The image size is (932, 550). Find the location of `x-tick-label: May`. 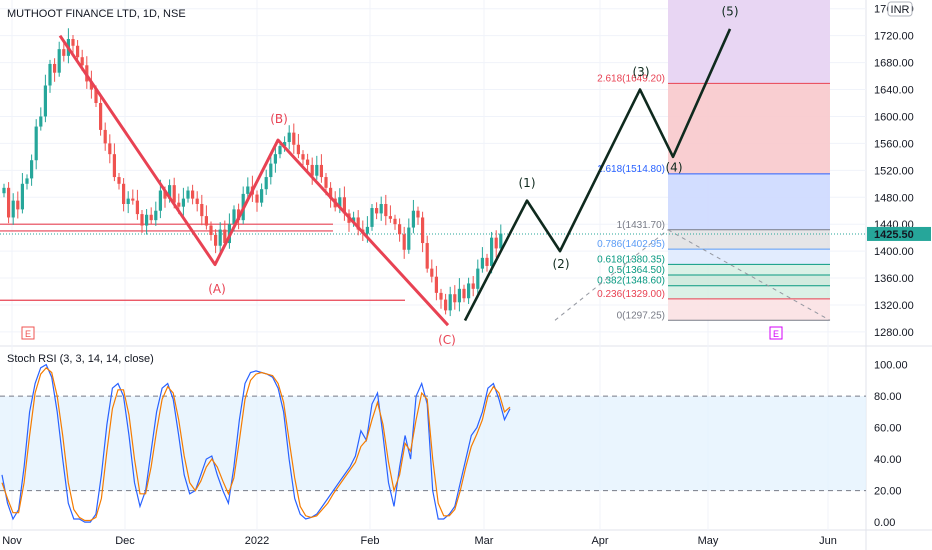

x-tick-label: May is located at coordinates (708, 541).